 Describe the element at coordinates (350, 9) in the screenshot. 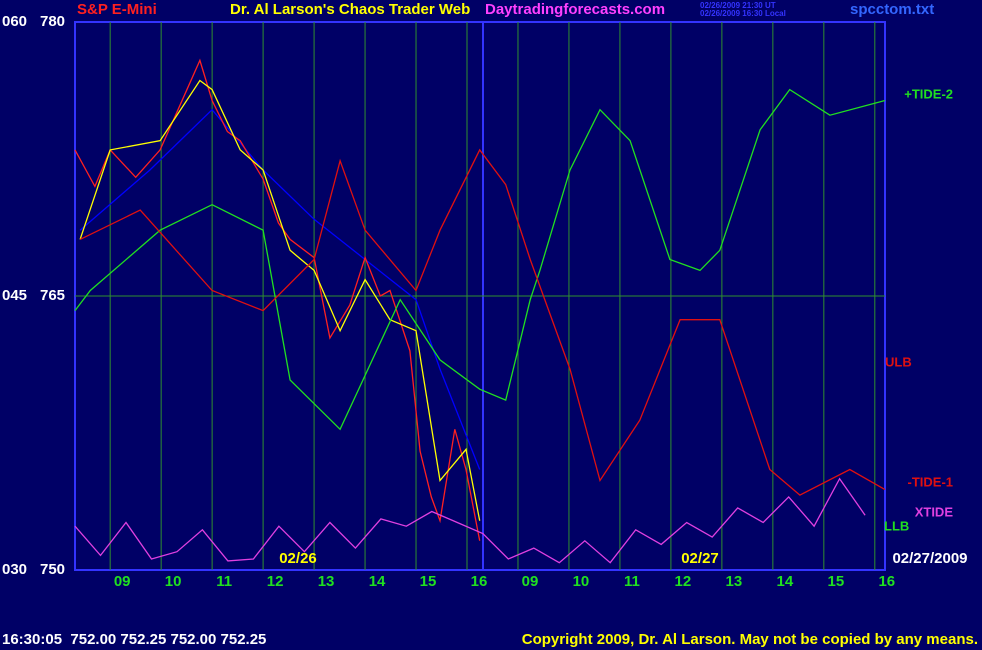

I see `subtitle: Dr. Al Larson's Chaos Trader Web` at that location.